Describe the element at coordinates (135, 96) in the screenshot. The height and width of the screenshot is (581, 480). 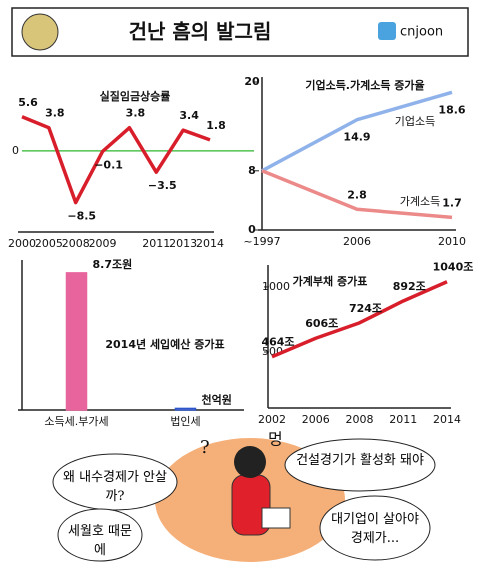
I see `chart-title: 실질임금상승률` at that location.